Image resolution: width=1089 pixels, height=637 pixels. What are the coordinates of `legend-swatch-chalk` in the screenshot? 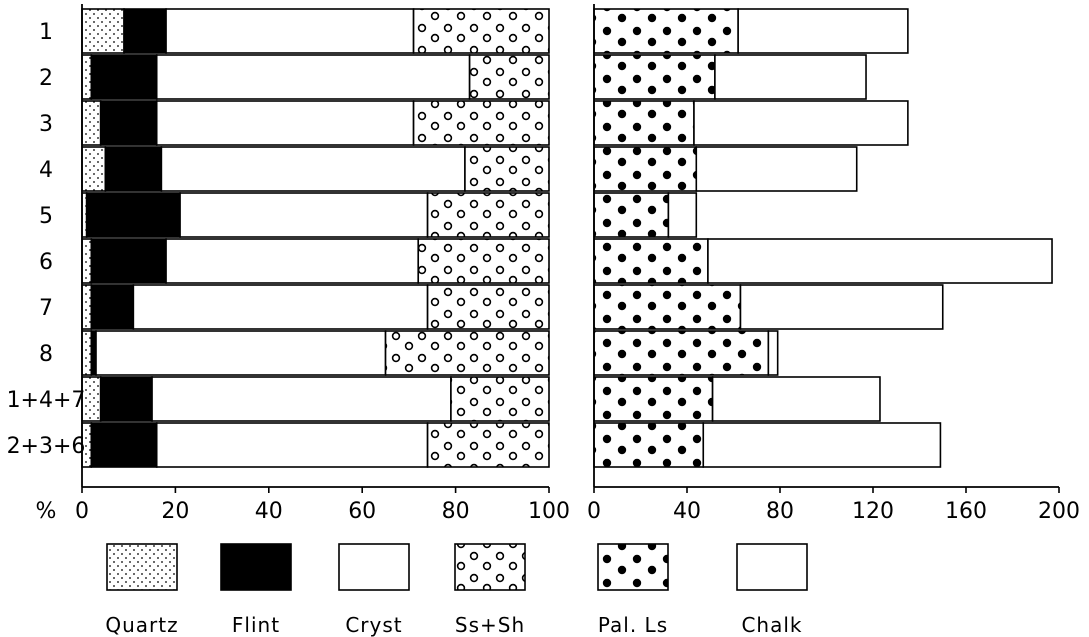 It's located at (772, 567).